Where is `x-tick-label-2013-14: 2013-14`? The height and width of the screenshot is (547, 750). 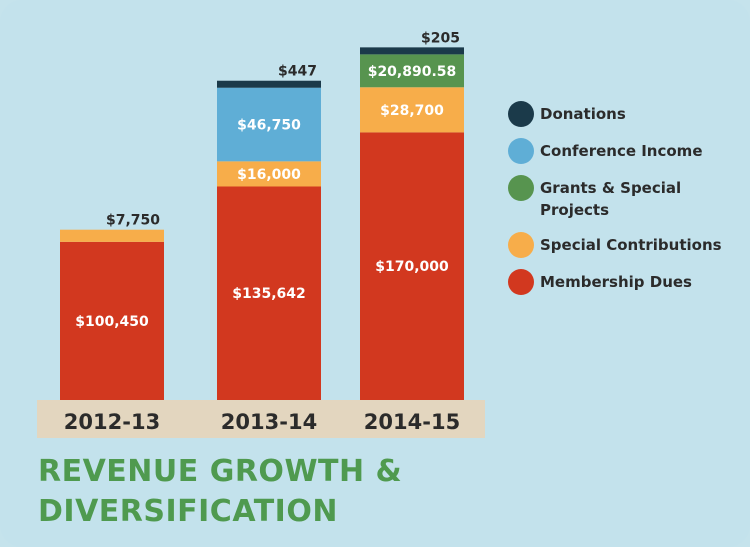
x-tick-label-2013-14: 2013-14 is located at coordinates (269, 422).